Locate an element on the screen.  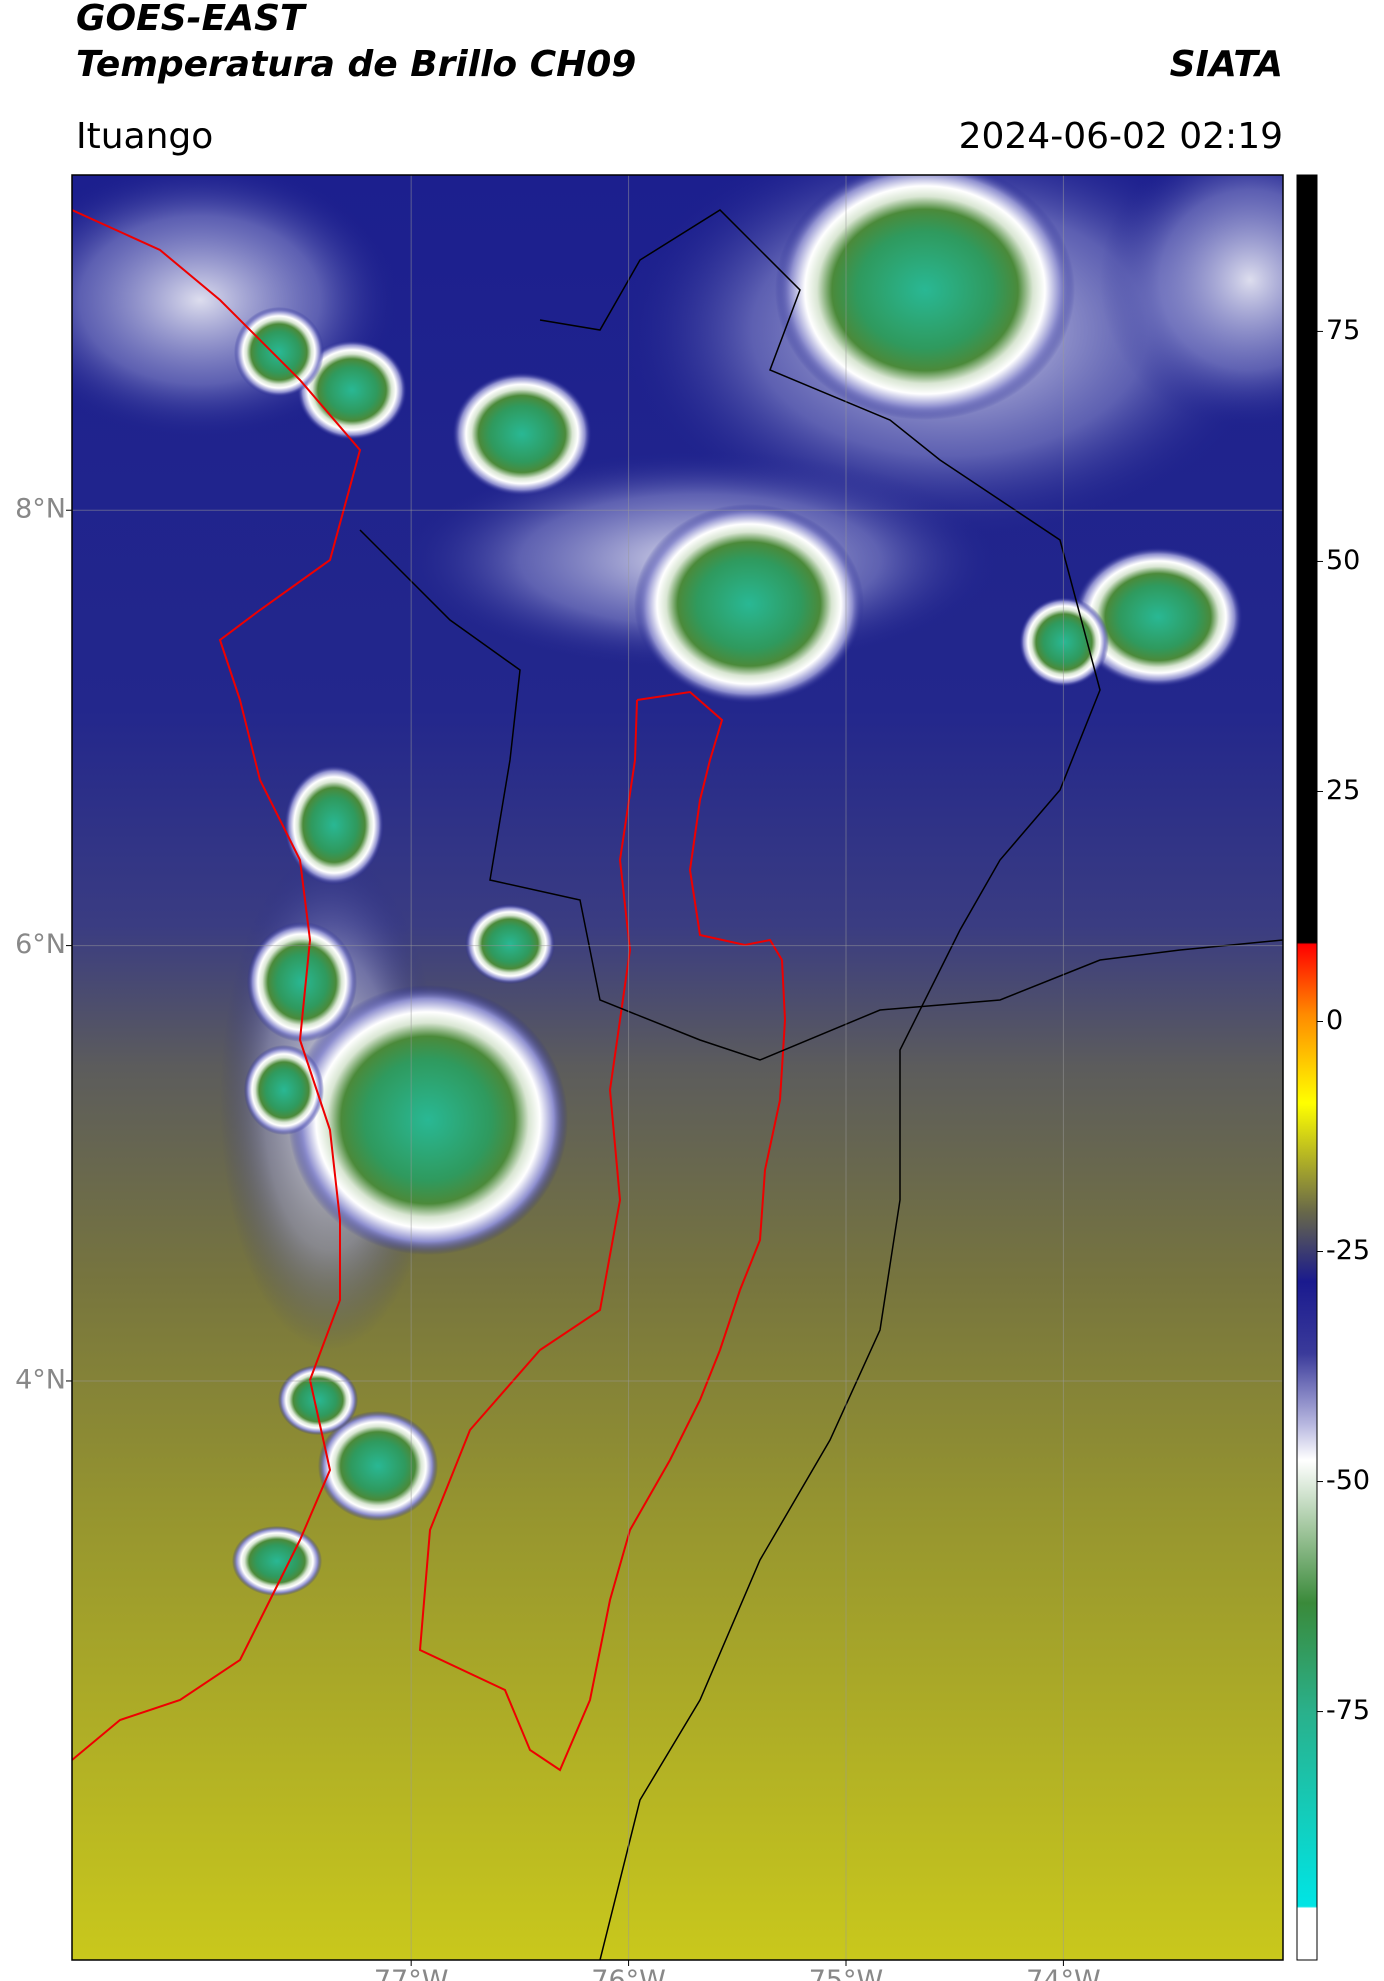
colorbar-tick-label: 75 is located at coordinates (1343, 330).